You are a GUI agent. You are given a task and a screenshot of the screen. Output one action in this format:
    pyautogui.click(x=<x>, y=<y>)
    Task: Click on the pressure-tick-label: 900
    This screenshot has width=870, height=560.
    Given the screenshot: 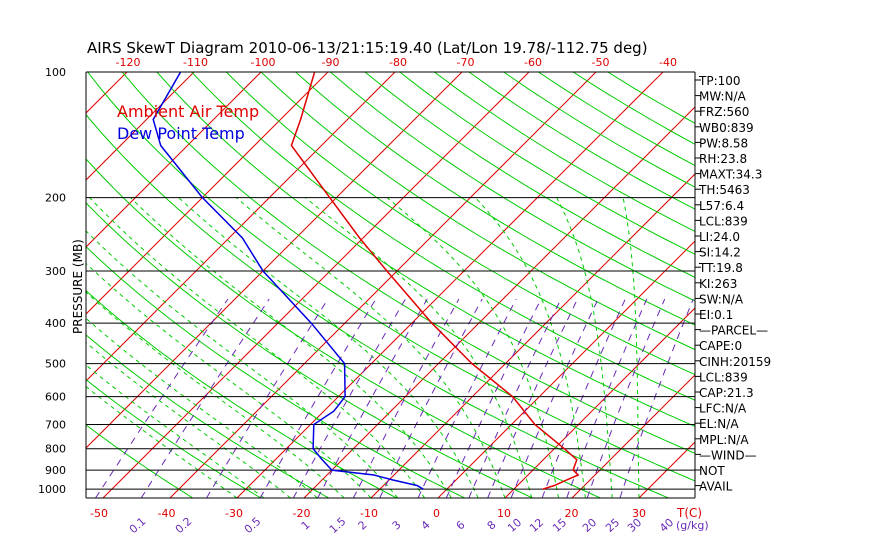 What is the action you would take?
    pyautogui.click(x=55, y=470)
    